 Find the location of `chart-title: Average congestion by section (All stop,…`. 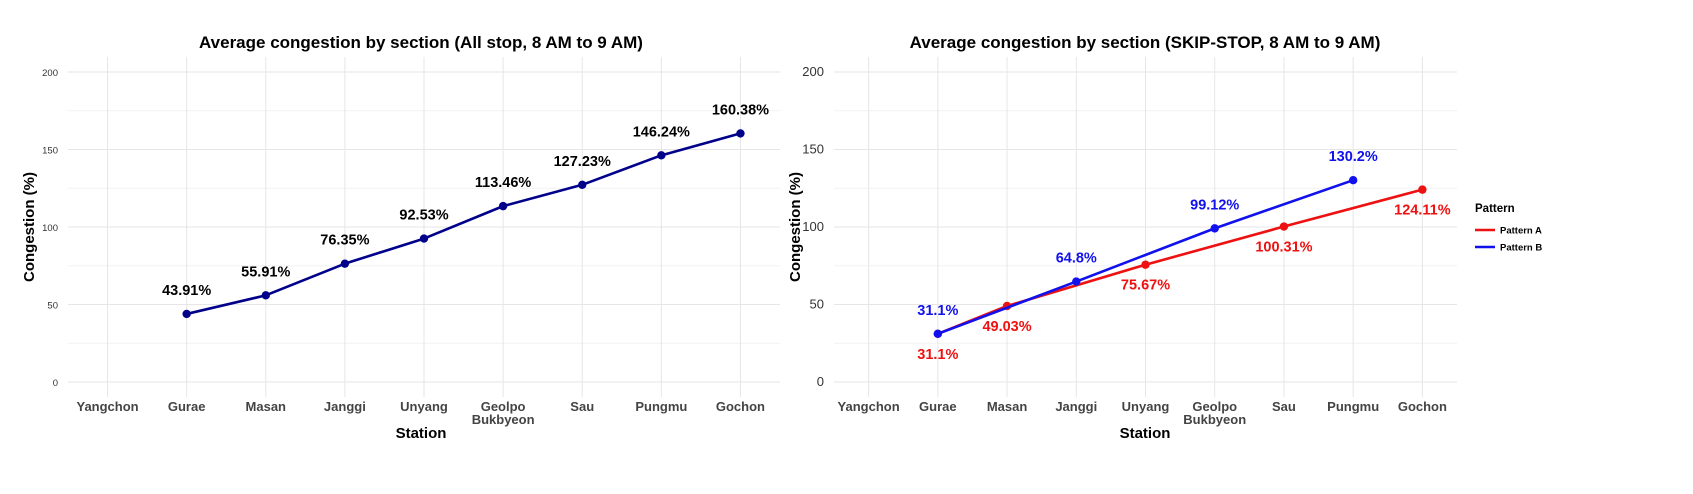

chart-title: Average congestion by section (All stop,… is located at coordinates (421, 42).